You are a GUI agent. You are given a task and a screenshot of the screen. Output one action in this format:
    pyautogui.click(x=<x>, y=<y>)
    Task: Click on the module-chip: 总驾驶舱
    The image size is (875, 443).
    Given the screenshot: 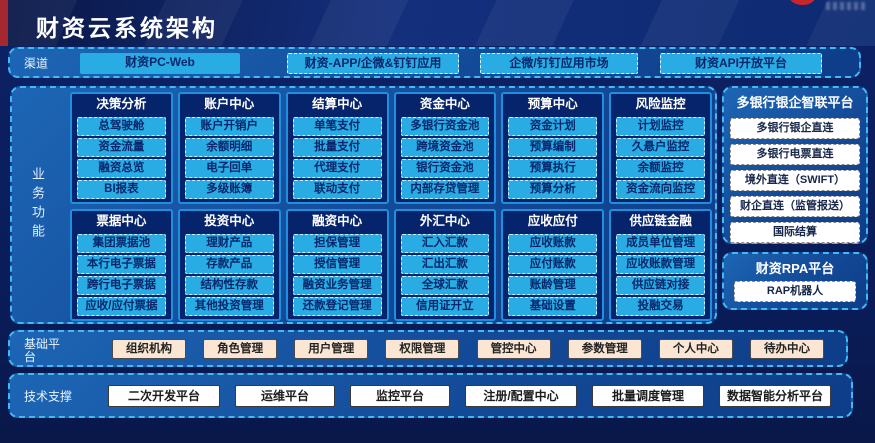 What is the action you would take?
    pyautogui.click(x=121, y=126)
    